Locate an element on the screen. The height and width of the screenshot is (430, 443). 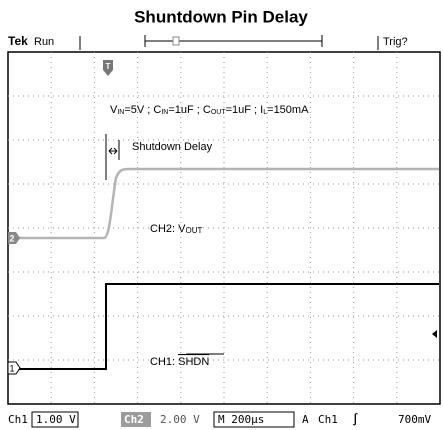
ch2: Ch2 is located at coordinates (134, 419).